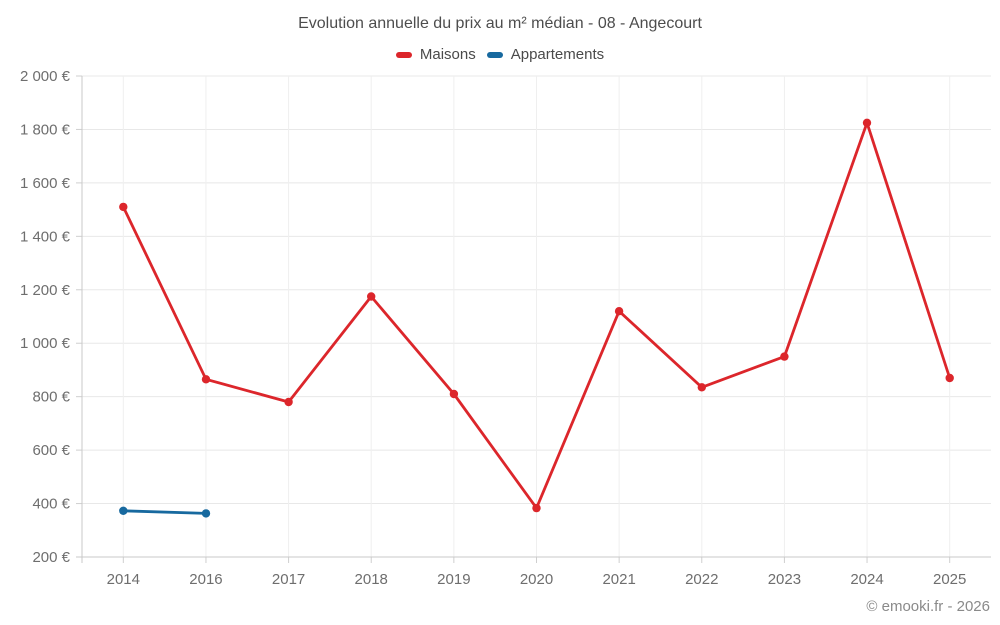  I want to click on x-axis-label: 2023, so click(784, 579).